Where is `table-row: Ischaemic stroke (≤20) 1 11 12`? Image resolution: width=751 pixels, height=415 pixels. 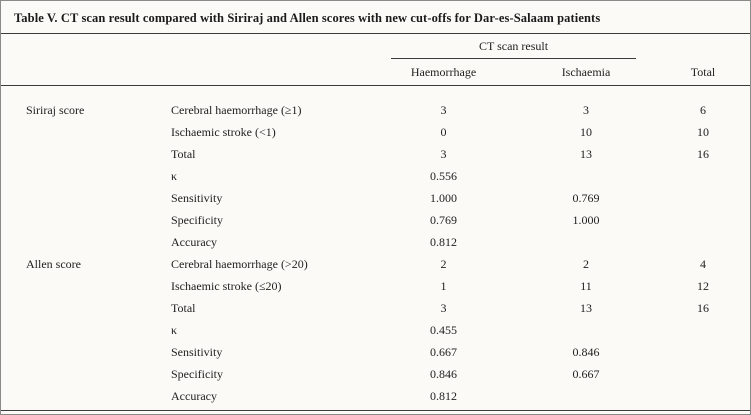 table-row: Ischaemic stroke (≤20) 1 11 12 is located at coordinates (375, 287).